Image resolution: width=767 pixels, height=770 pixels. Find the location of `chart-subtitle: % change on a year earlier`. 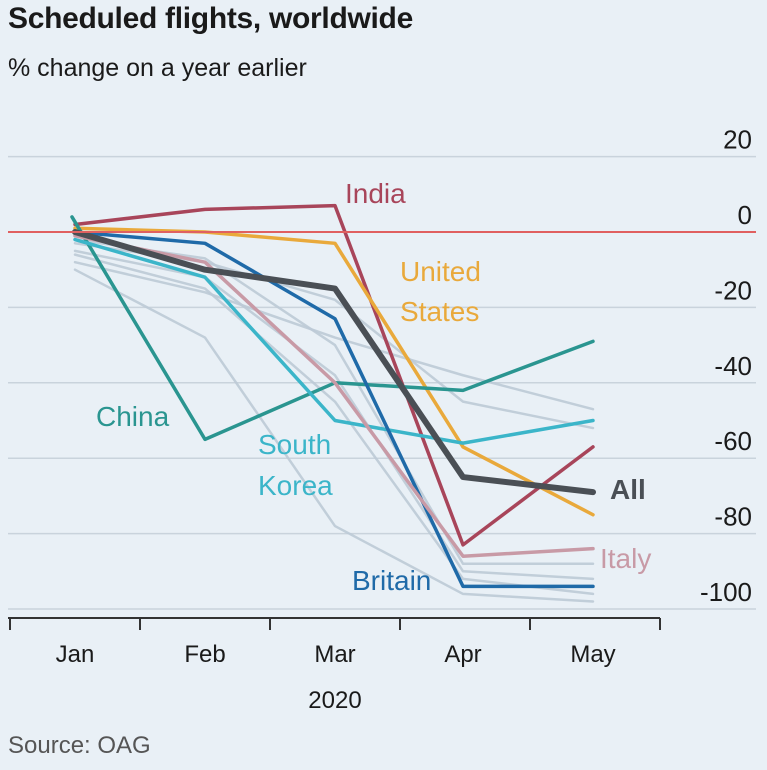

chart-subtitle: % change on a year earlier is located at coordinates (157, 68).